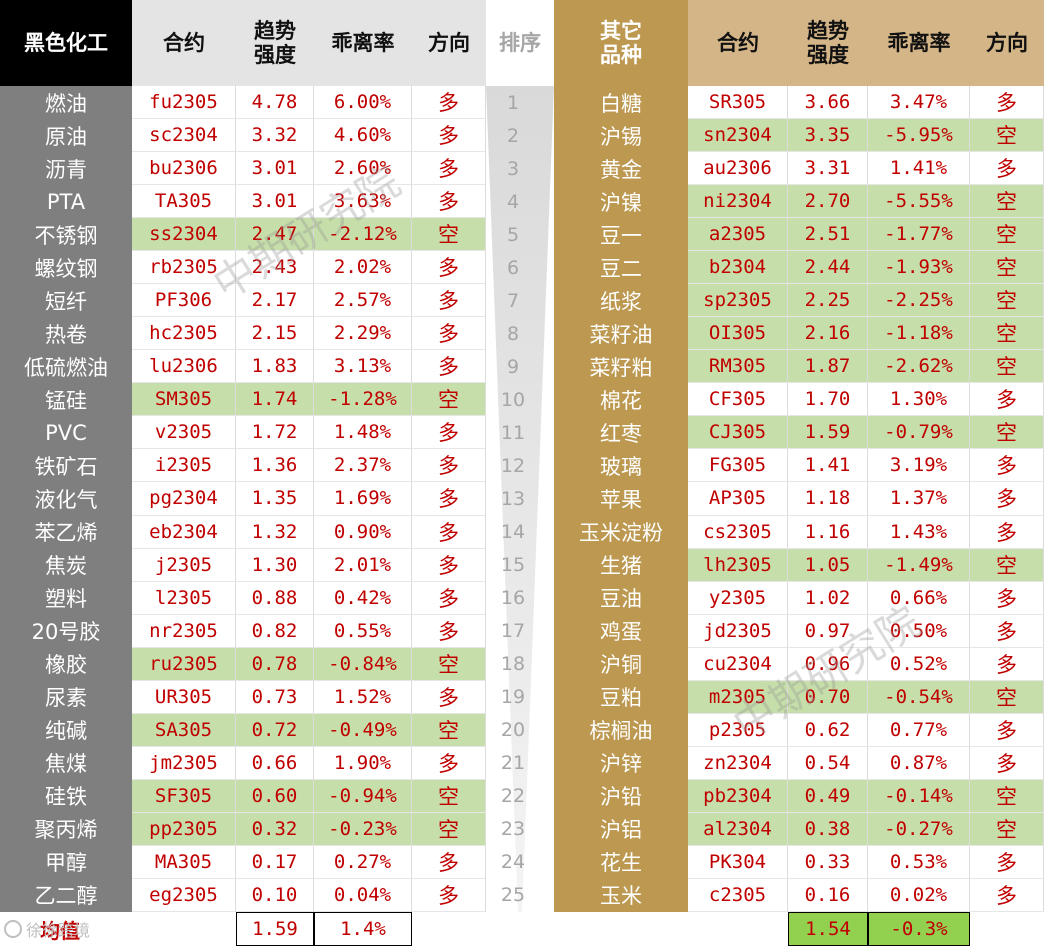 This screenshot has height=946, width=1044. I want to click on right-deviation: -2.25%, so click(919, 301).